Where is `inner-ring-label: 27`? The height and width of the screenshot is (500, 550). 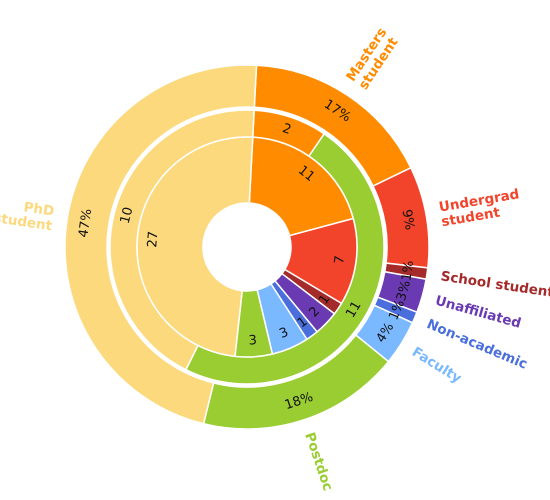 inner-ring-label: 27 is located at coordinates (153, 240).